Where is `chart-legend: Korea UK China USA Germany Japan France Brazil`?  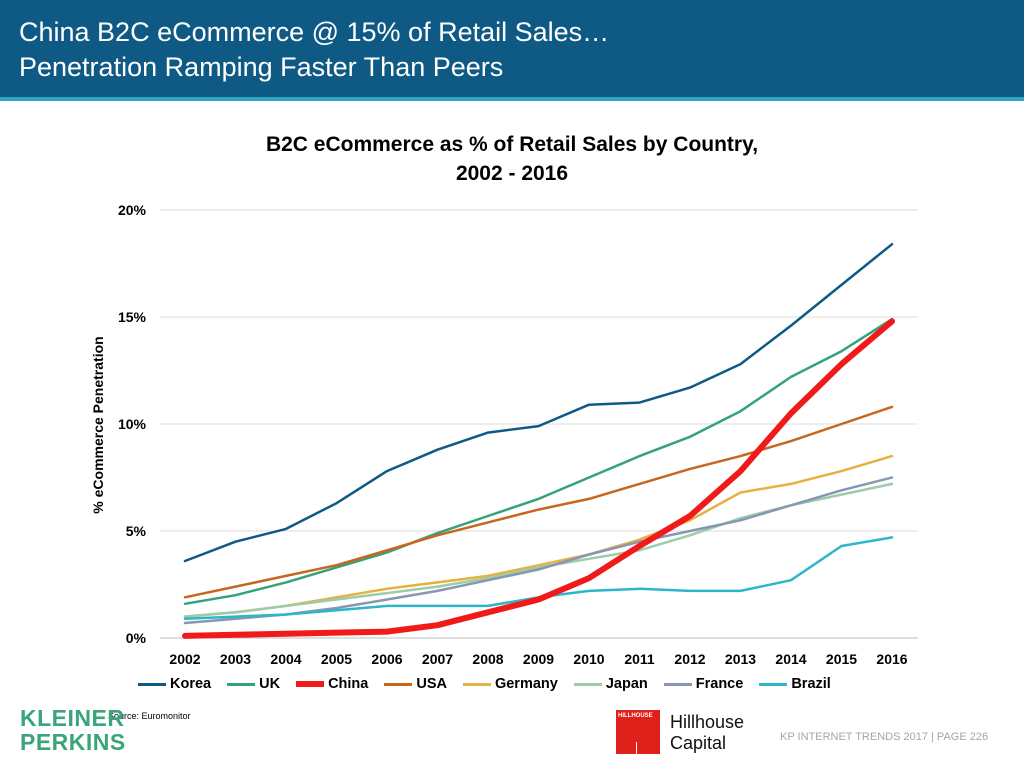 chart-legend: Korea UK China USA Germany Japan France Brazil is located at coordinates (518, 684).